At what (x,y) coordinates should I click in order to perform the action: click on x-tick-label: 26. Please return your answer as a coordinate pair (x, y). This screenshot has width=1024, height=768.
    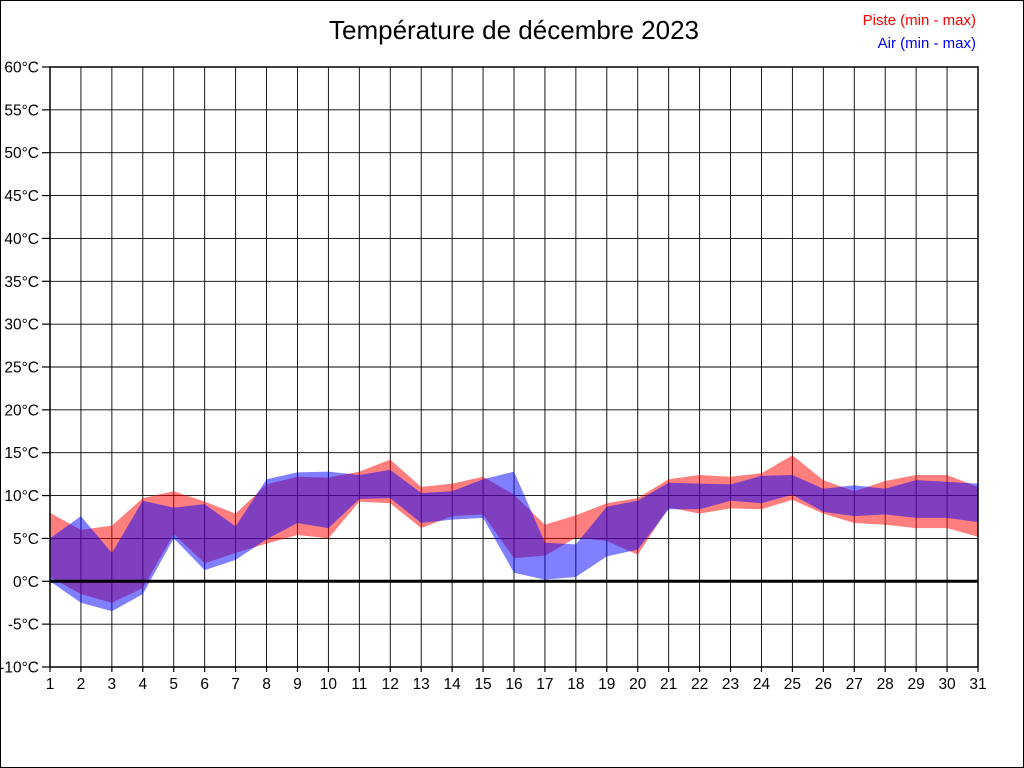
    Looking at the image, I should click on (823, 684).